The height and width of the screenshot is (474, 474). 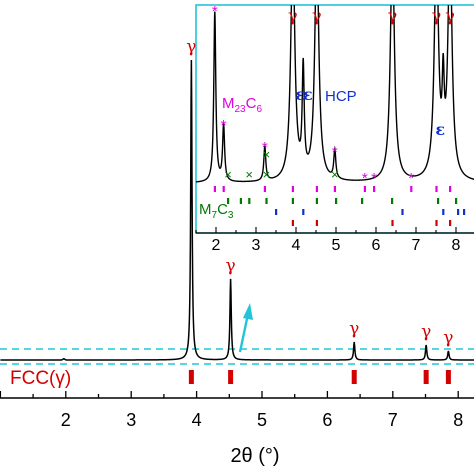 I want to click on peak-label-gamma-2: γ, so click(x=354, y=329).